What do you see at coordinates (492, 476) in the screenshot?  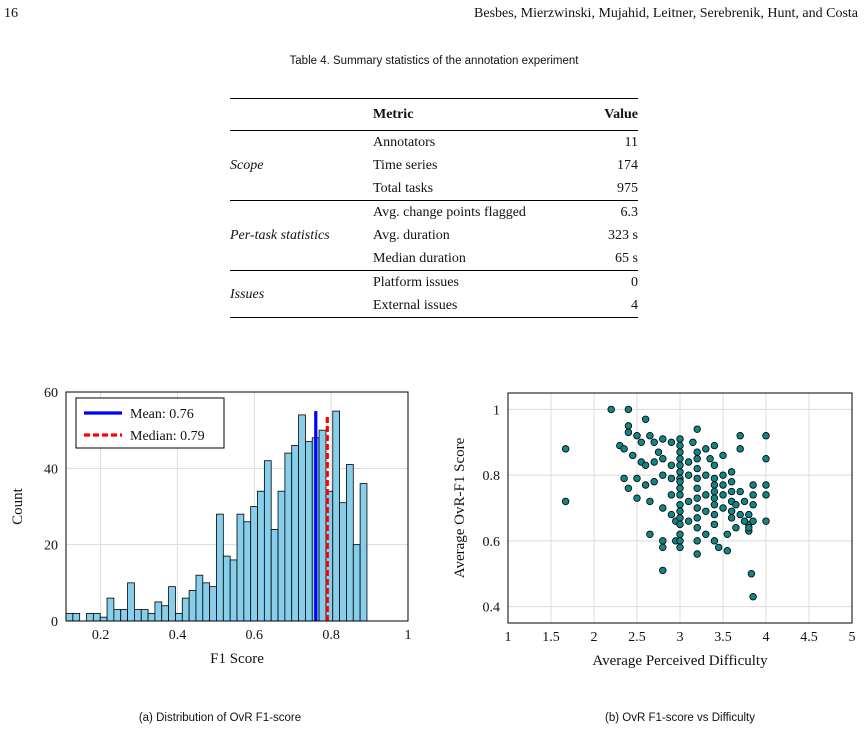 I see `y-tick-label: 0.8` at bounding box center [492, 476].